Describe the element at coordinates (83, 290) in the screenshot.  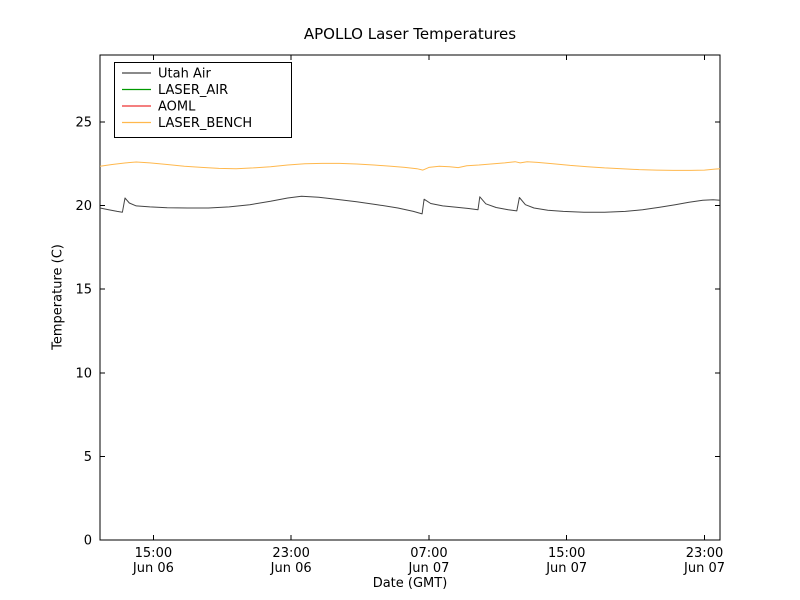
I see `y-tick-label: 15` at that location.